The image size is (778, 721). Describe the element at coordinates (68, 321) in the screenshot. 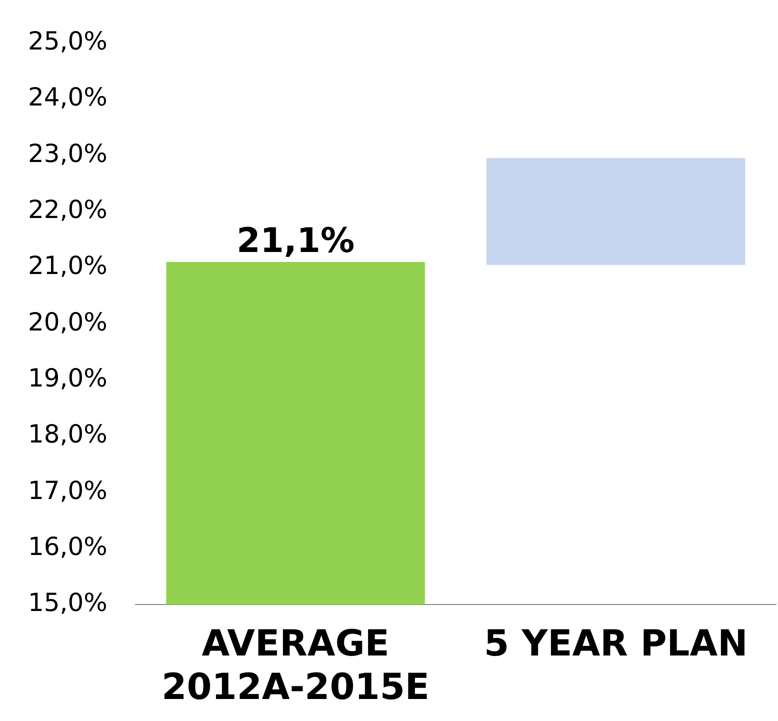

I see `y-tick-label: 20,0%` at that location.